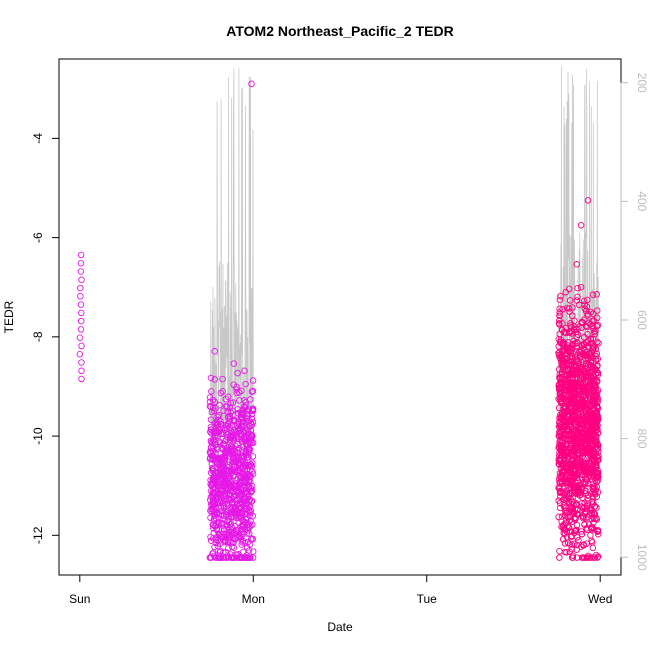 The image size is (650, 650). I want to click on right-tick-label: 600, so click(642, 320).